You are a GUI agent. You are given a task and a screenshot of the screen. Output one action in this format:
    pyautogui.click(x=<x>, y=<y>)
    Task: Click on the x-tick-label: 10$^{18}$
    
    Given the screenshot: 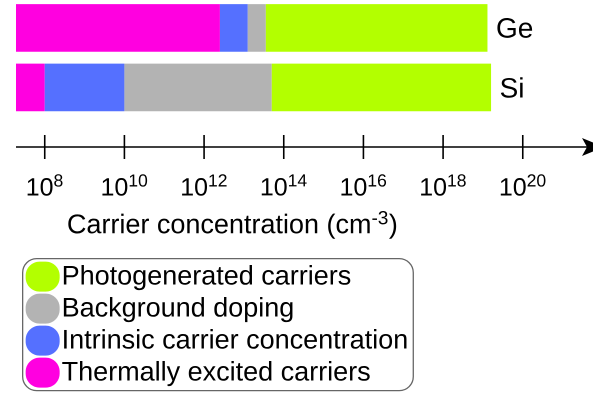 What is the action you would take?
    pyautogui.click(x=443, y=185)
    